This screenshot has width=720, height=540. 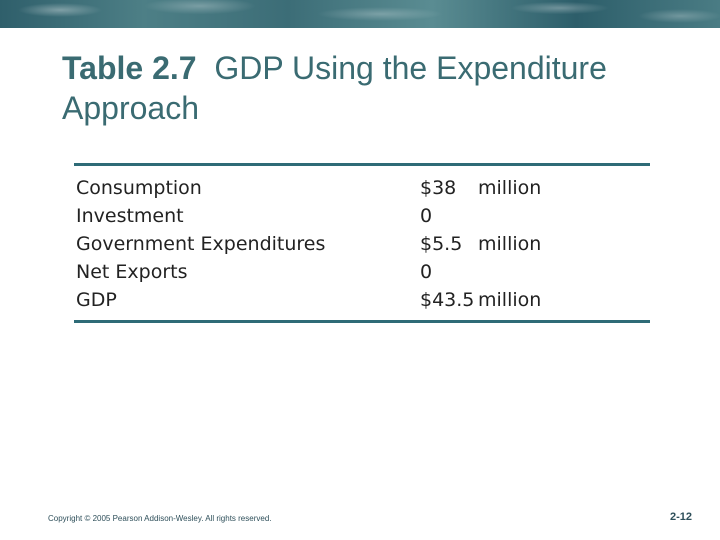 I want to click on row-label: Net Exports, so click(x=132, y=272).